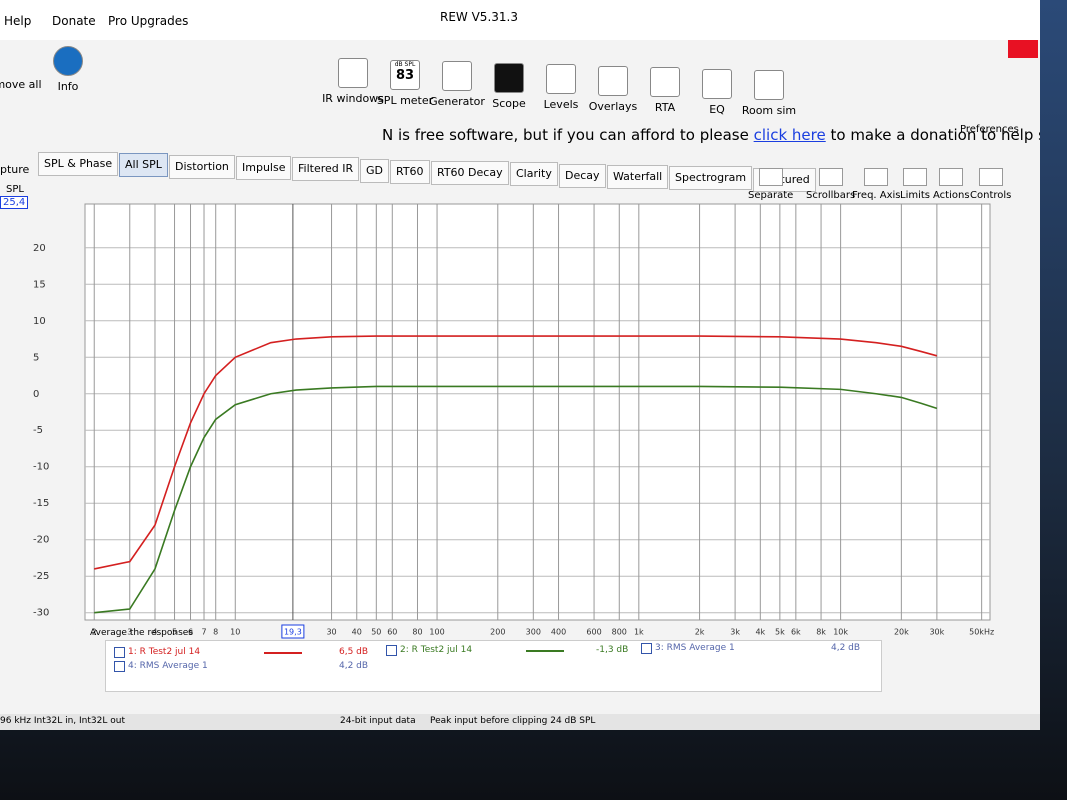 The width and height of the screenshot is (1067, 800). Describe the element at coordinates (94, 632) in the screenshot. I see `x-tick-label: 2` at that location.